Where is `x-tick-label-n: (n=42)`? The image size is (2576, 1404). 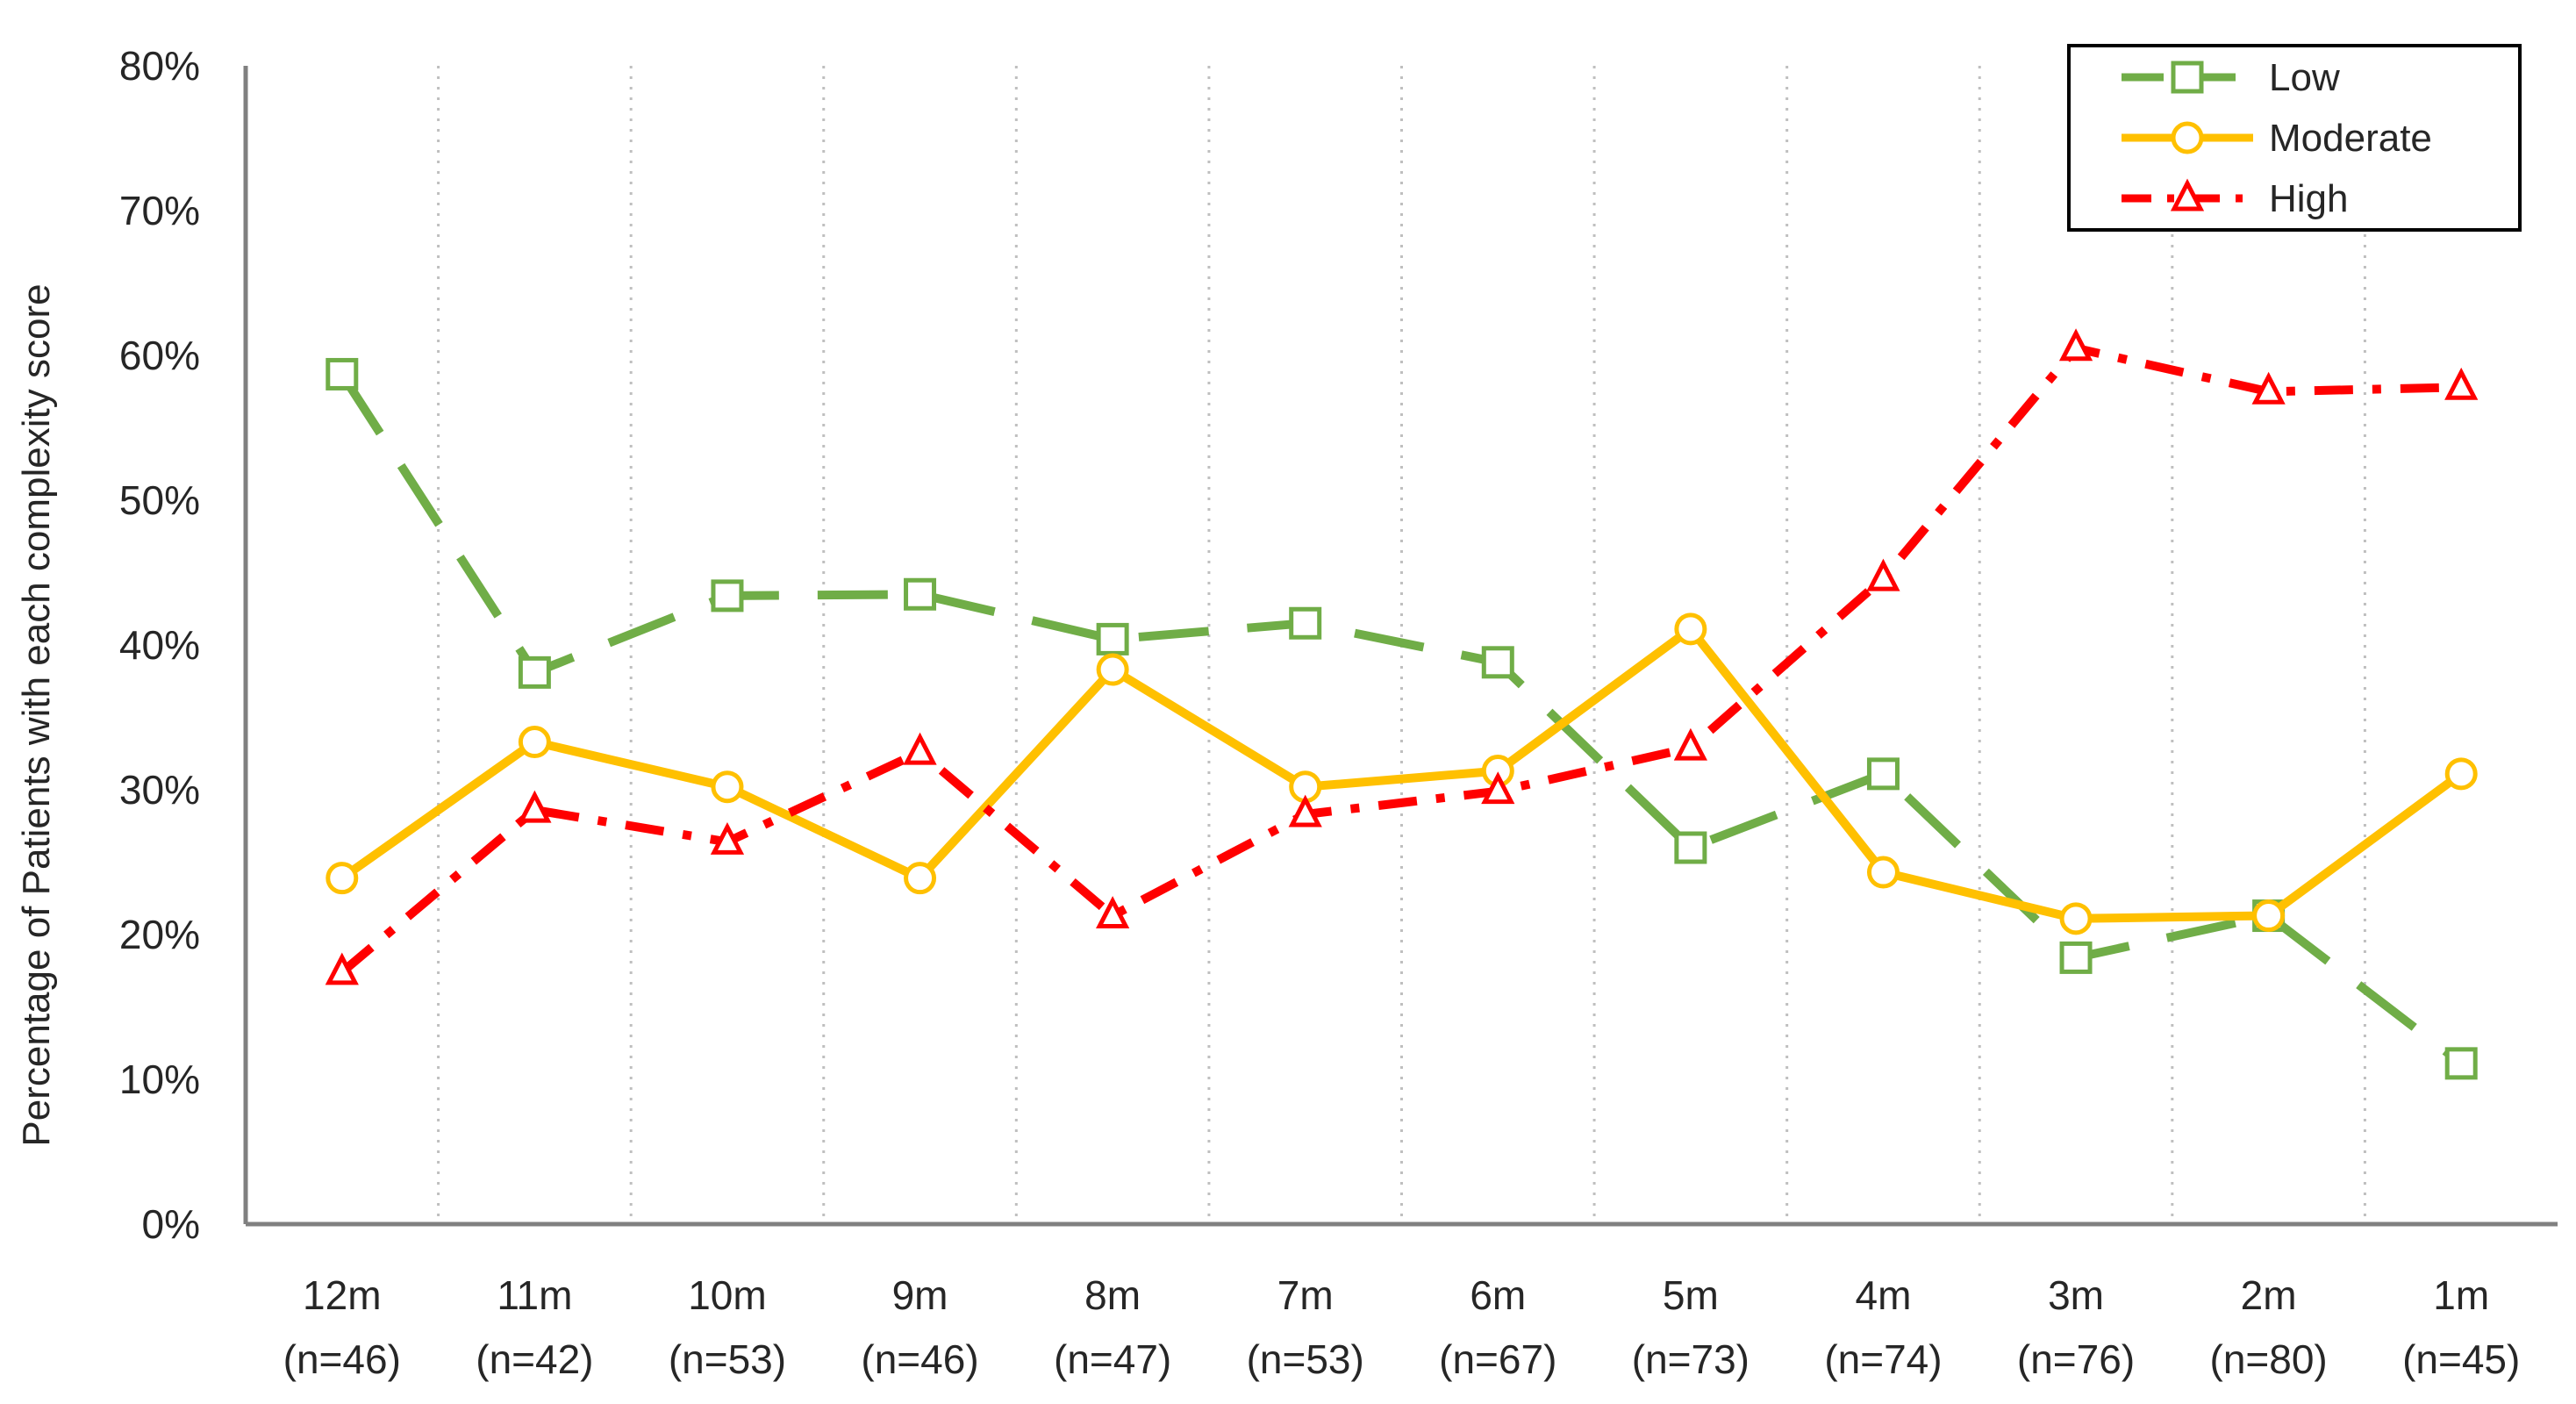 x-tick-label-n: (n=42) is located at coordinates (534, 1359).